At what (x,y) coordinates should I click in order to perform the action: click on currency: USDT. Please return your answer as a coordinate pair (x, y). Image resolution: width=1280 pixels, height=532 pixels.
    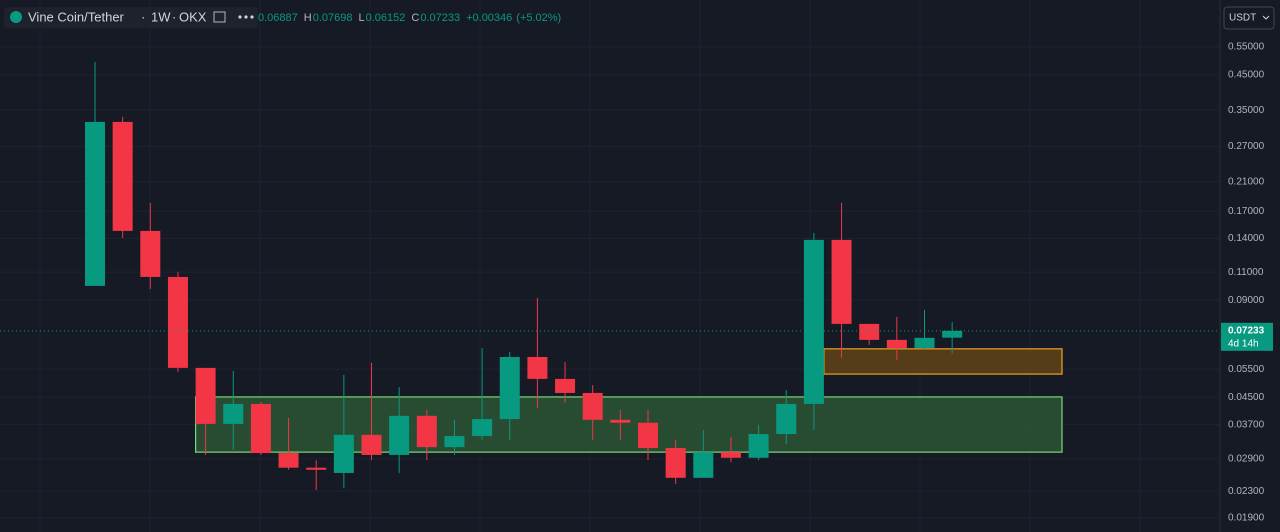
    Looking at the image, I should click on (1242, 18).